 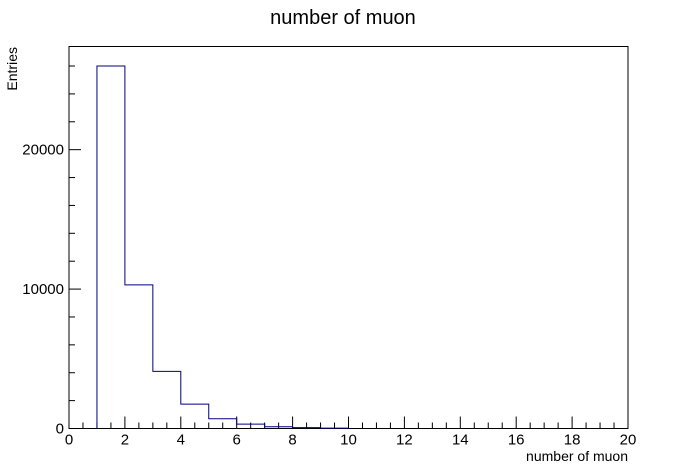 What do you see at coordinates (404, 440) in the screenshot?
I see `x-tick-label: 12` at bounding box center [404, 440].